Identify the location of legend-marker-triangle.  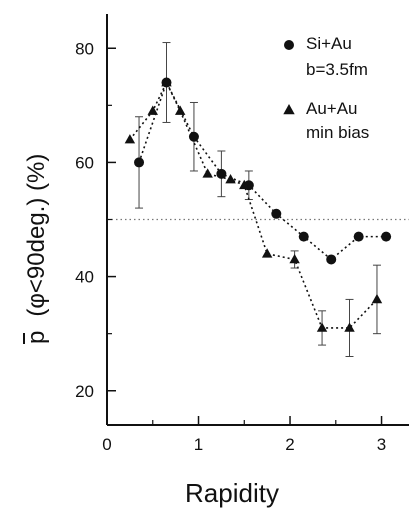
(289, 109).